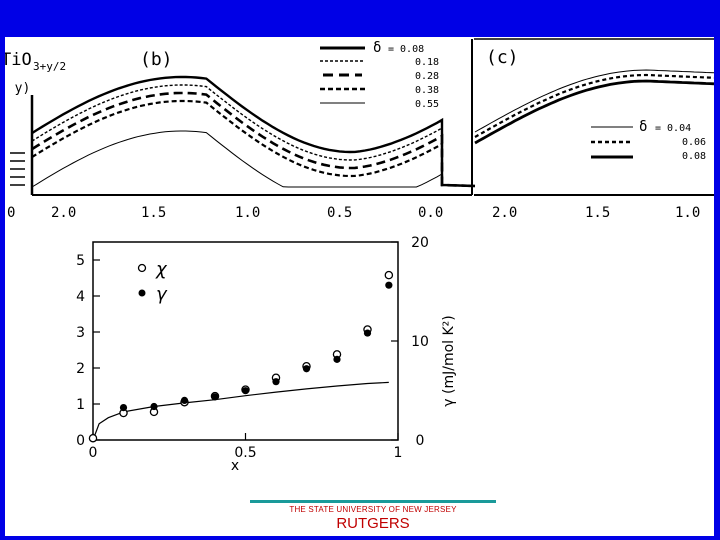 Image resolution: width=720 pixels, height=540 pixels. Describe the element at coordinates (420, 441) in the screenshot. I see `y2-tick-label: 0` at that location.